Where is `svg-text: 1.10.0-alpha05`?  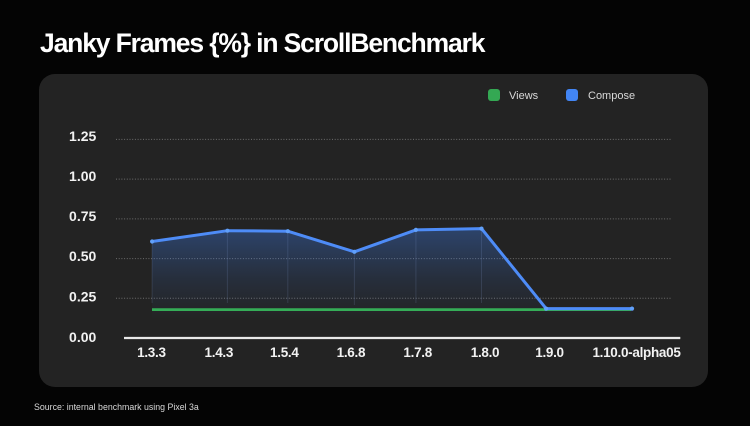 svg-text: 1.10.0-alpha05 is located at coordinates (636, 352).